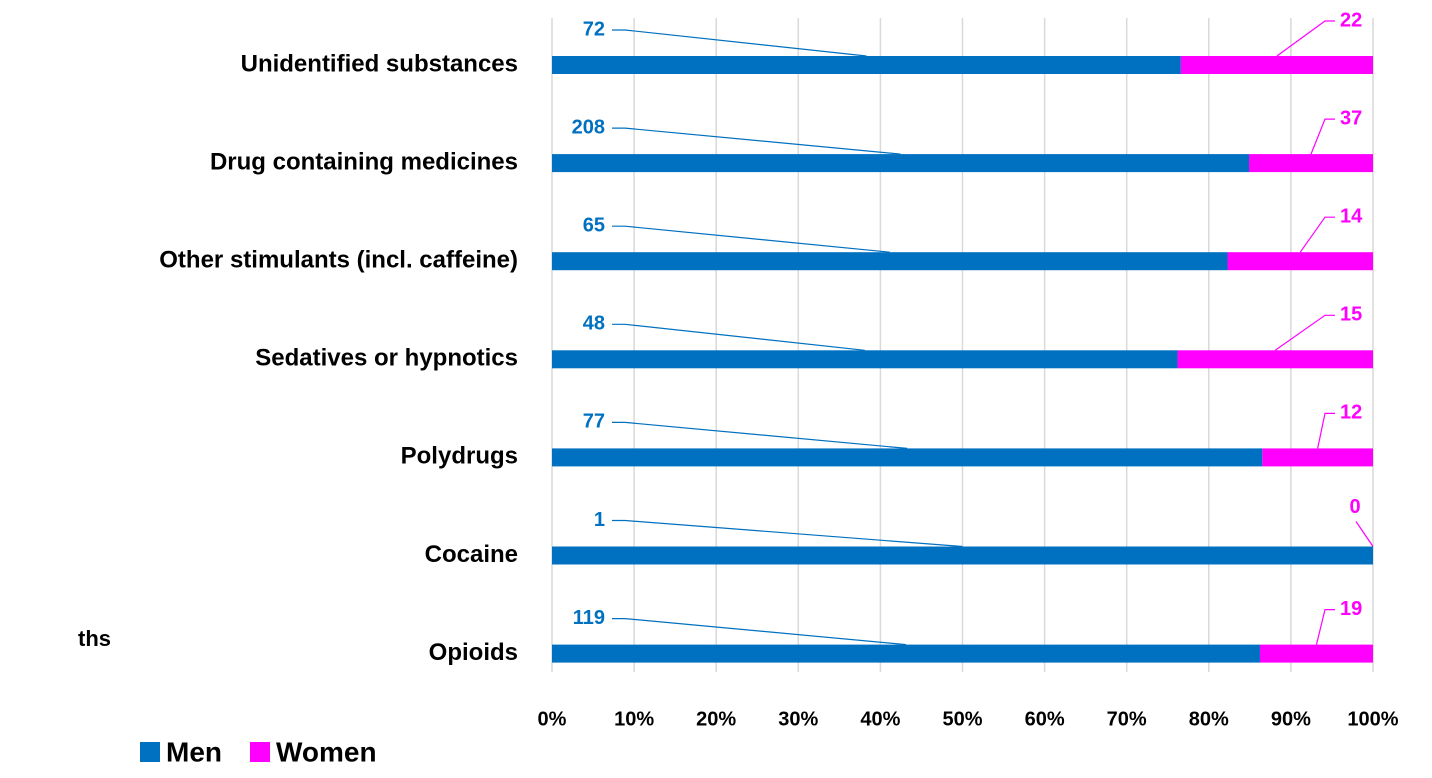 The width and height of the screenshot is (1432, 778). I want to click on data-label: 48, so click(594, 324).